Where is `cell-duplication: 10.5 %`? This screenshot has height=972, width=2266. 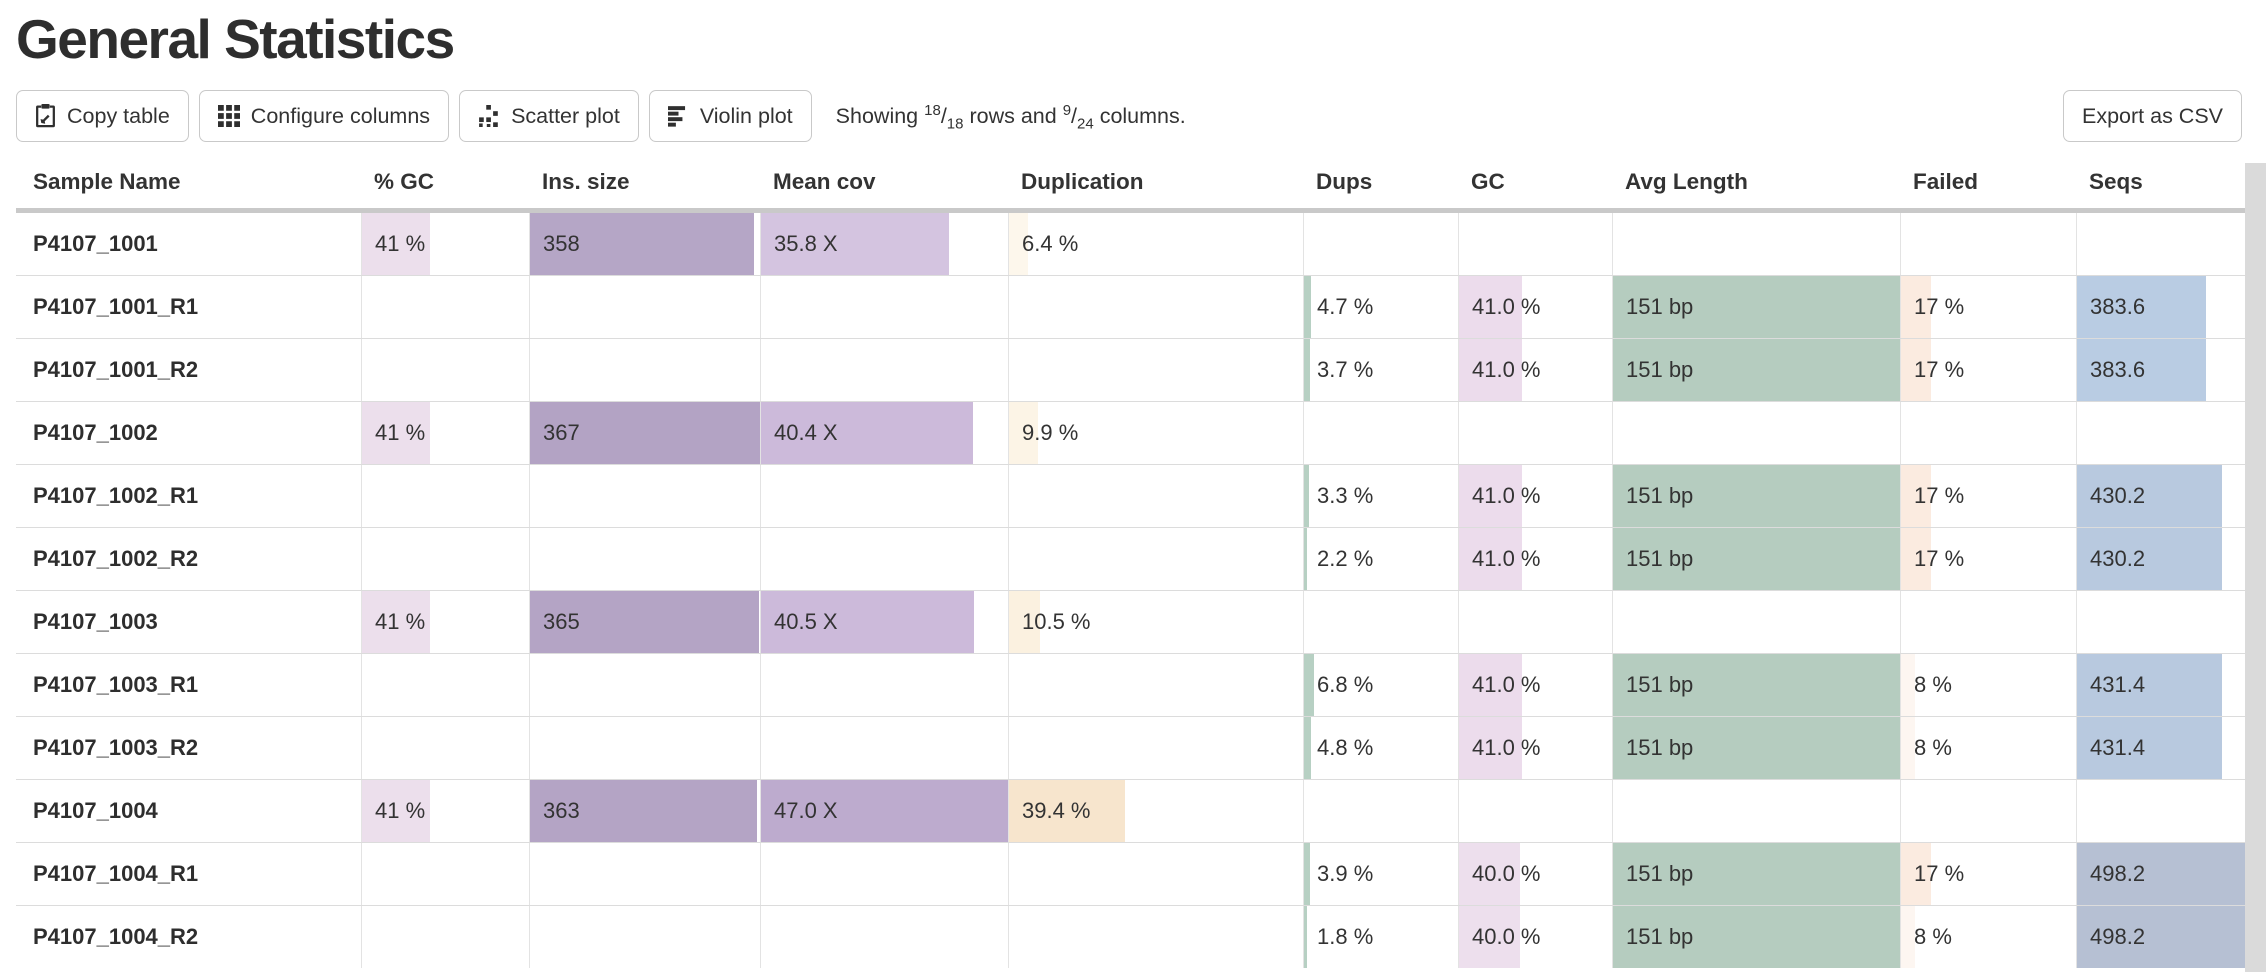 cell-duplication: 10.5 % is located at coordinates (1155, 622).